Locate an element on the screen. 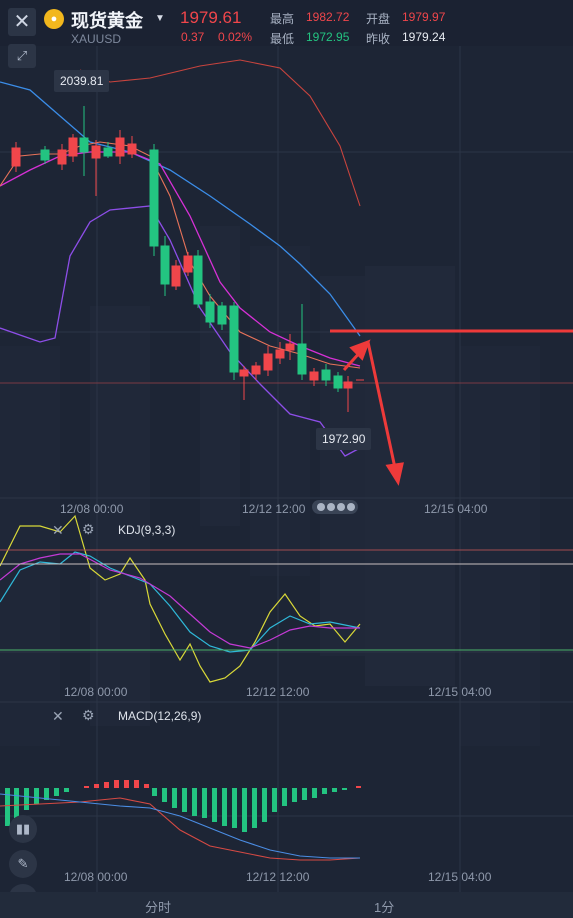 Image resolution: width=573 pixels, height=918 pixels. kdj-x-label-3: 12/15 04:00 is located at coordinates (460, 692).